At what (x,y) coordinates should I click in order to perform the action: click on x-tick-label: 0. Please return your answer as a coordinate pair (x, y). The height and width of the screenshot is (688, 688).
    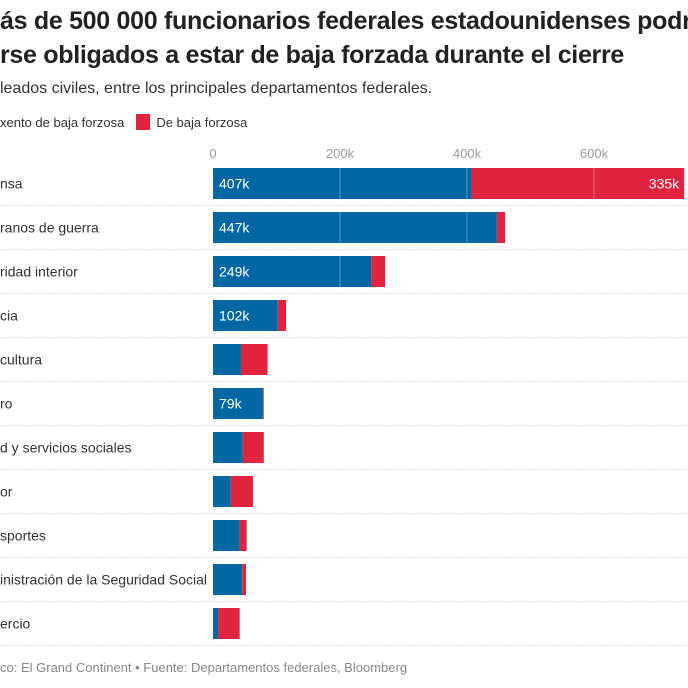
    Looking at the image, I should click on (212, 153).